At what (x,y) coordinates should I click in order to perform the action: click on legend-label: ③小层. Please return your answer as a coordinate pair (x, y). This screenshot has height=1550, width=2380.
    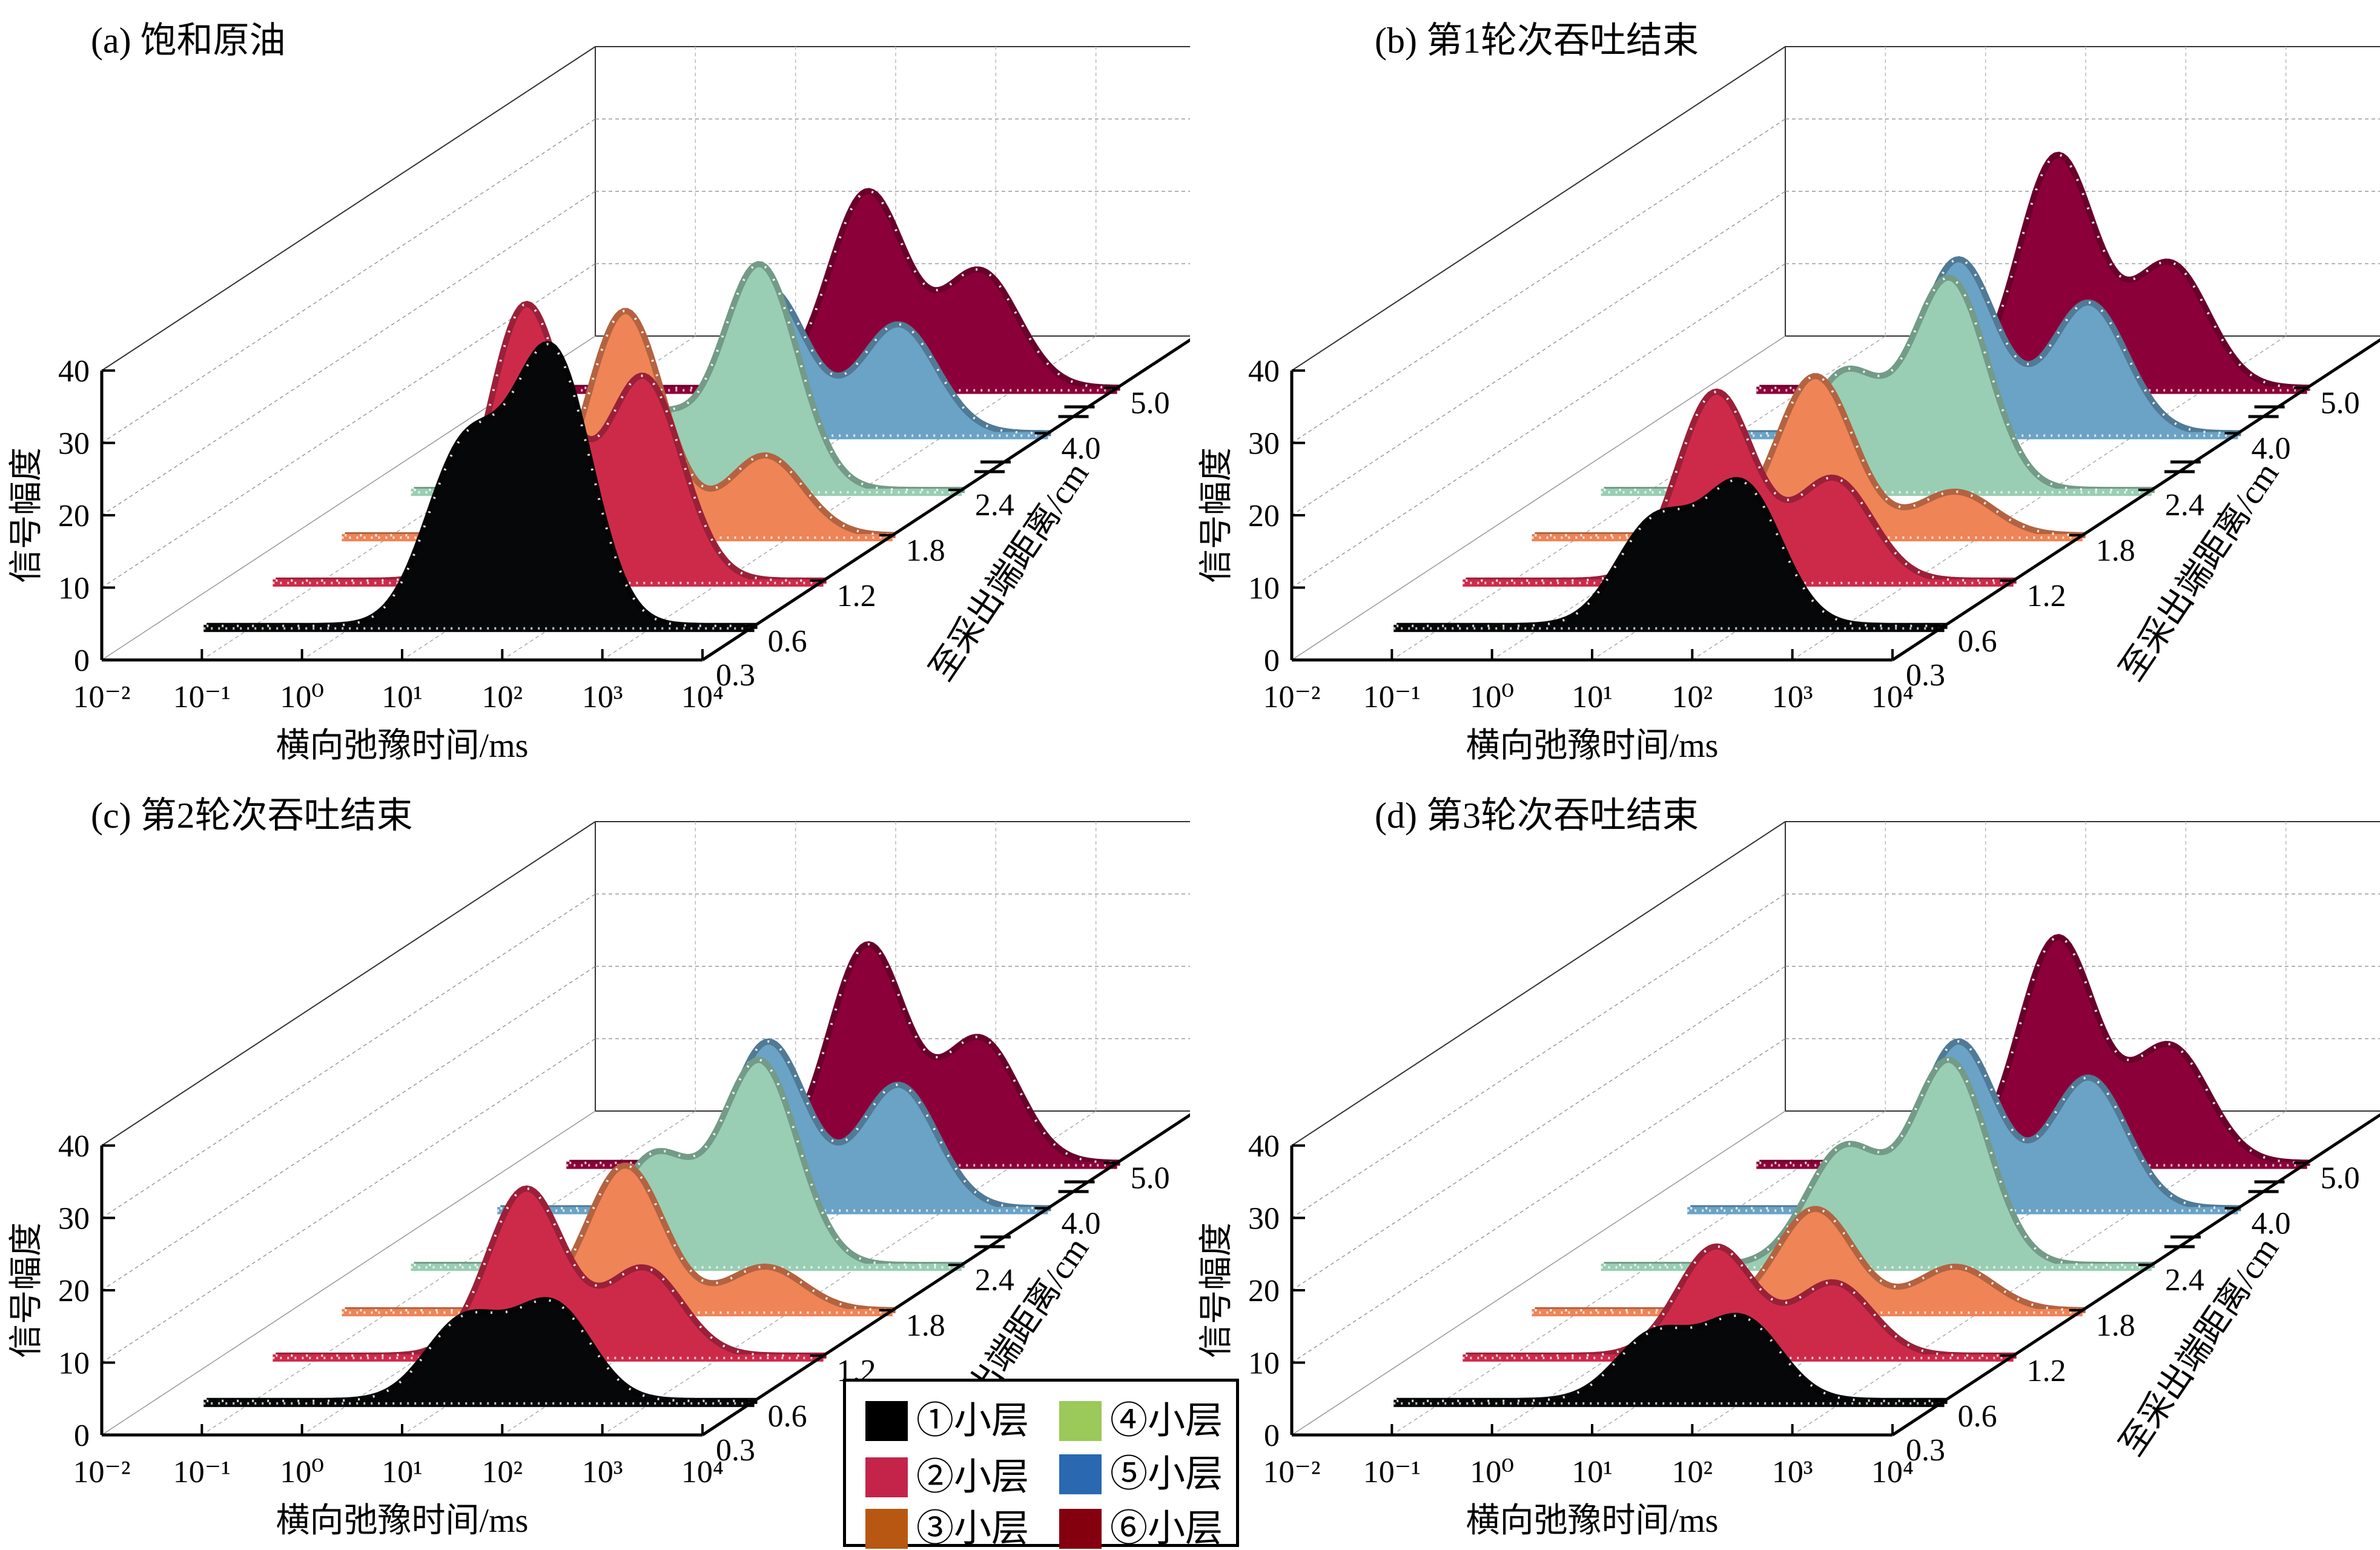
    Looking at the image, I should click on (973, 1528).